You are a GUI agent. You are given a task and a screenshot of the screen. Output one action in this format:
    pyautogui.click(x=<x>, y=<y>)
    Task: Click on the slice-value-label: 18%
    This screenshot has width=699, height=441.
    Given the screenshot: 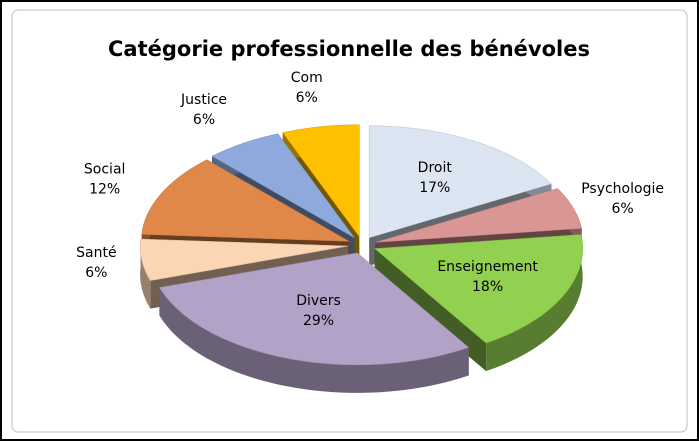 What is the action you would take?
    pyautogui.click(x=487, y=287)
    